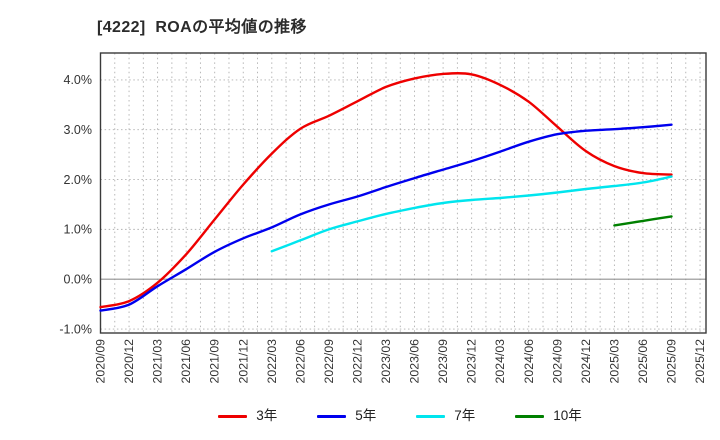 This screenshot has height=440, width=720. Describe the element at coordinates (465, 416) in the screenshot. I see `legend-label: 7年` at that location.